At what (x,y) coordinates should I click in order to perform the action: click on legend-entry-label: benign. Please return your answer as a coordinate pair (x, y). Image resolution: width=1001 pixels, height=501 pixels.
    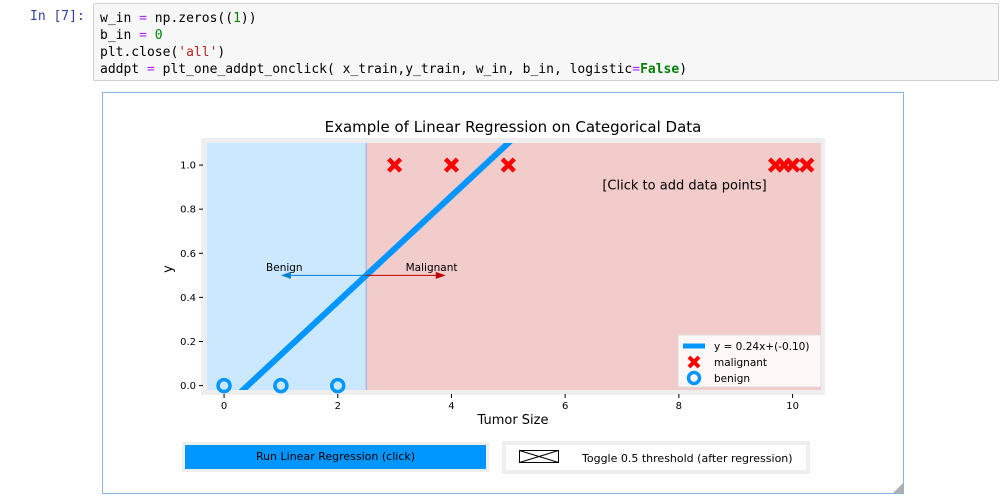
    Looking at the image, I should click on (732, 379).